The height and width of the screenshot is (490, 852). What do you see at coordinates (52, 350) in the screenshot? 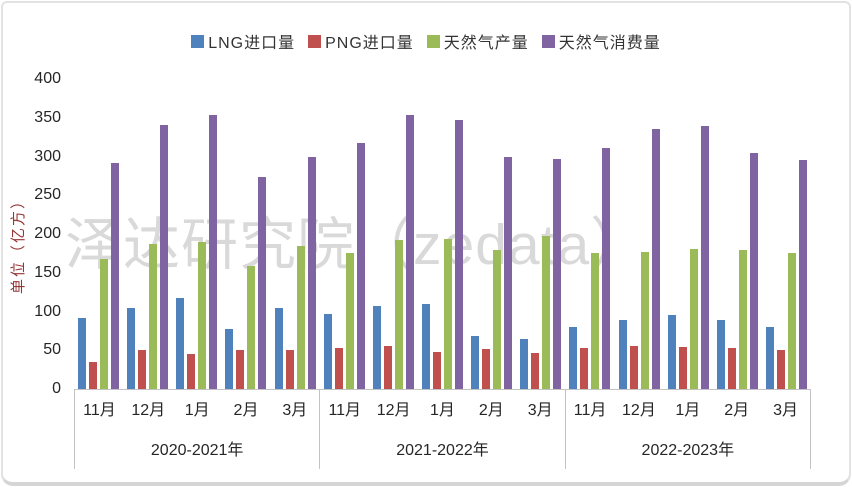
I see `y-tick-label: 50` at bounding box center [52, 350].